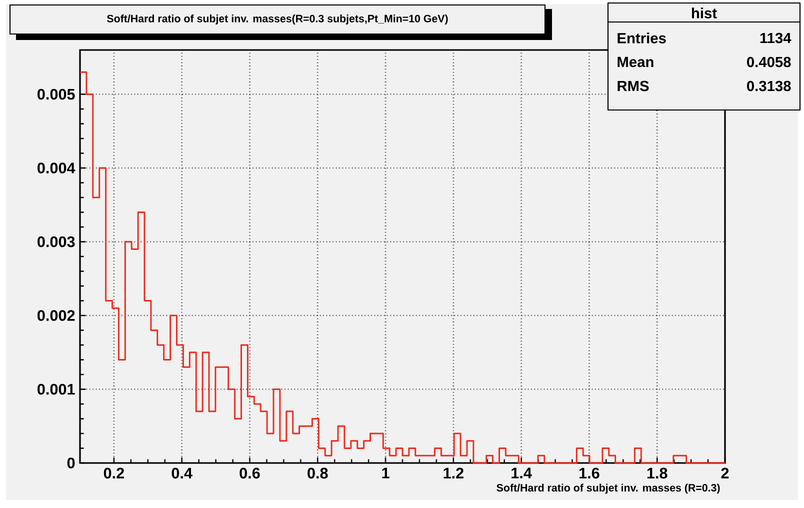 Image resolution: width=804 pixels, height=508 pixels. Describe the element at coordinates (769, 62) in the screenshot. I see `text: 0.4058` at that location.